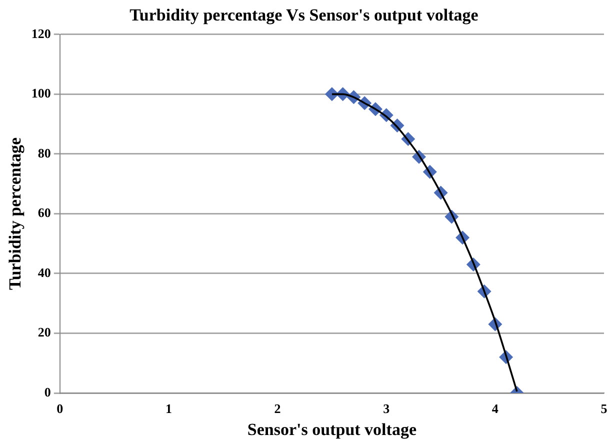 Image resolution: width=614 pixels, height=441 pixels. Describe the element at coordinates (495, 408) in the screenshot. I see `x-tick-label: 4` at that location.